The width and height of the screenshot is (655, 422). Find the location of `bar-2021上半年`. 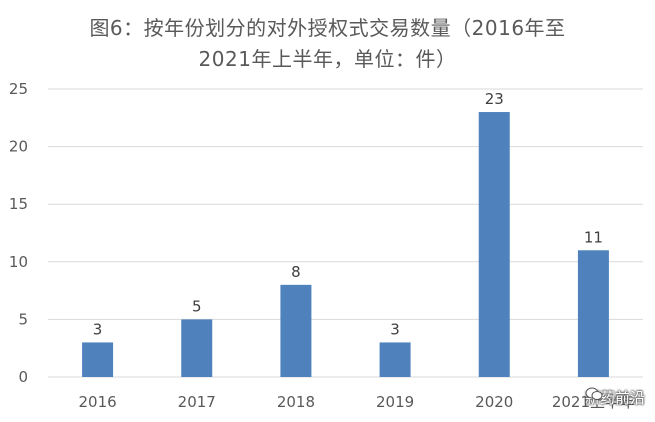

bar-2021上半年 is located at coordinates (593, 313).